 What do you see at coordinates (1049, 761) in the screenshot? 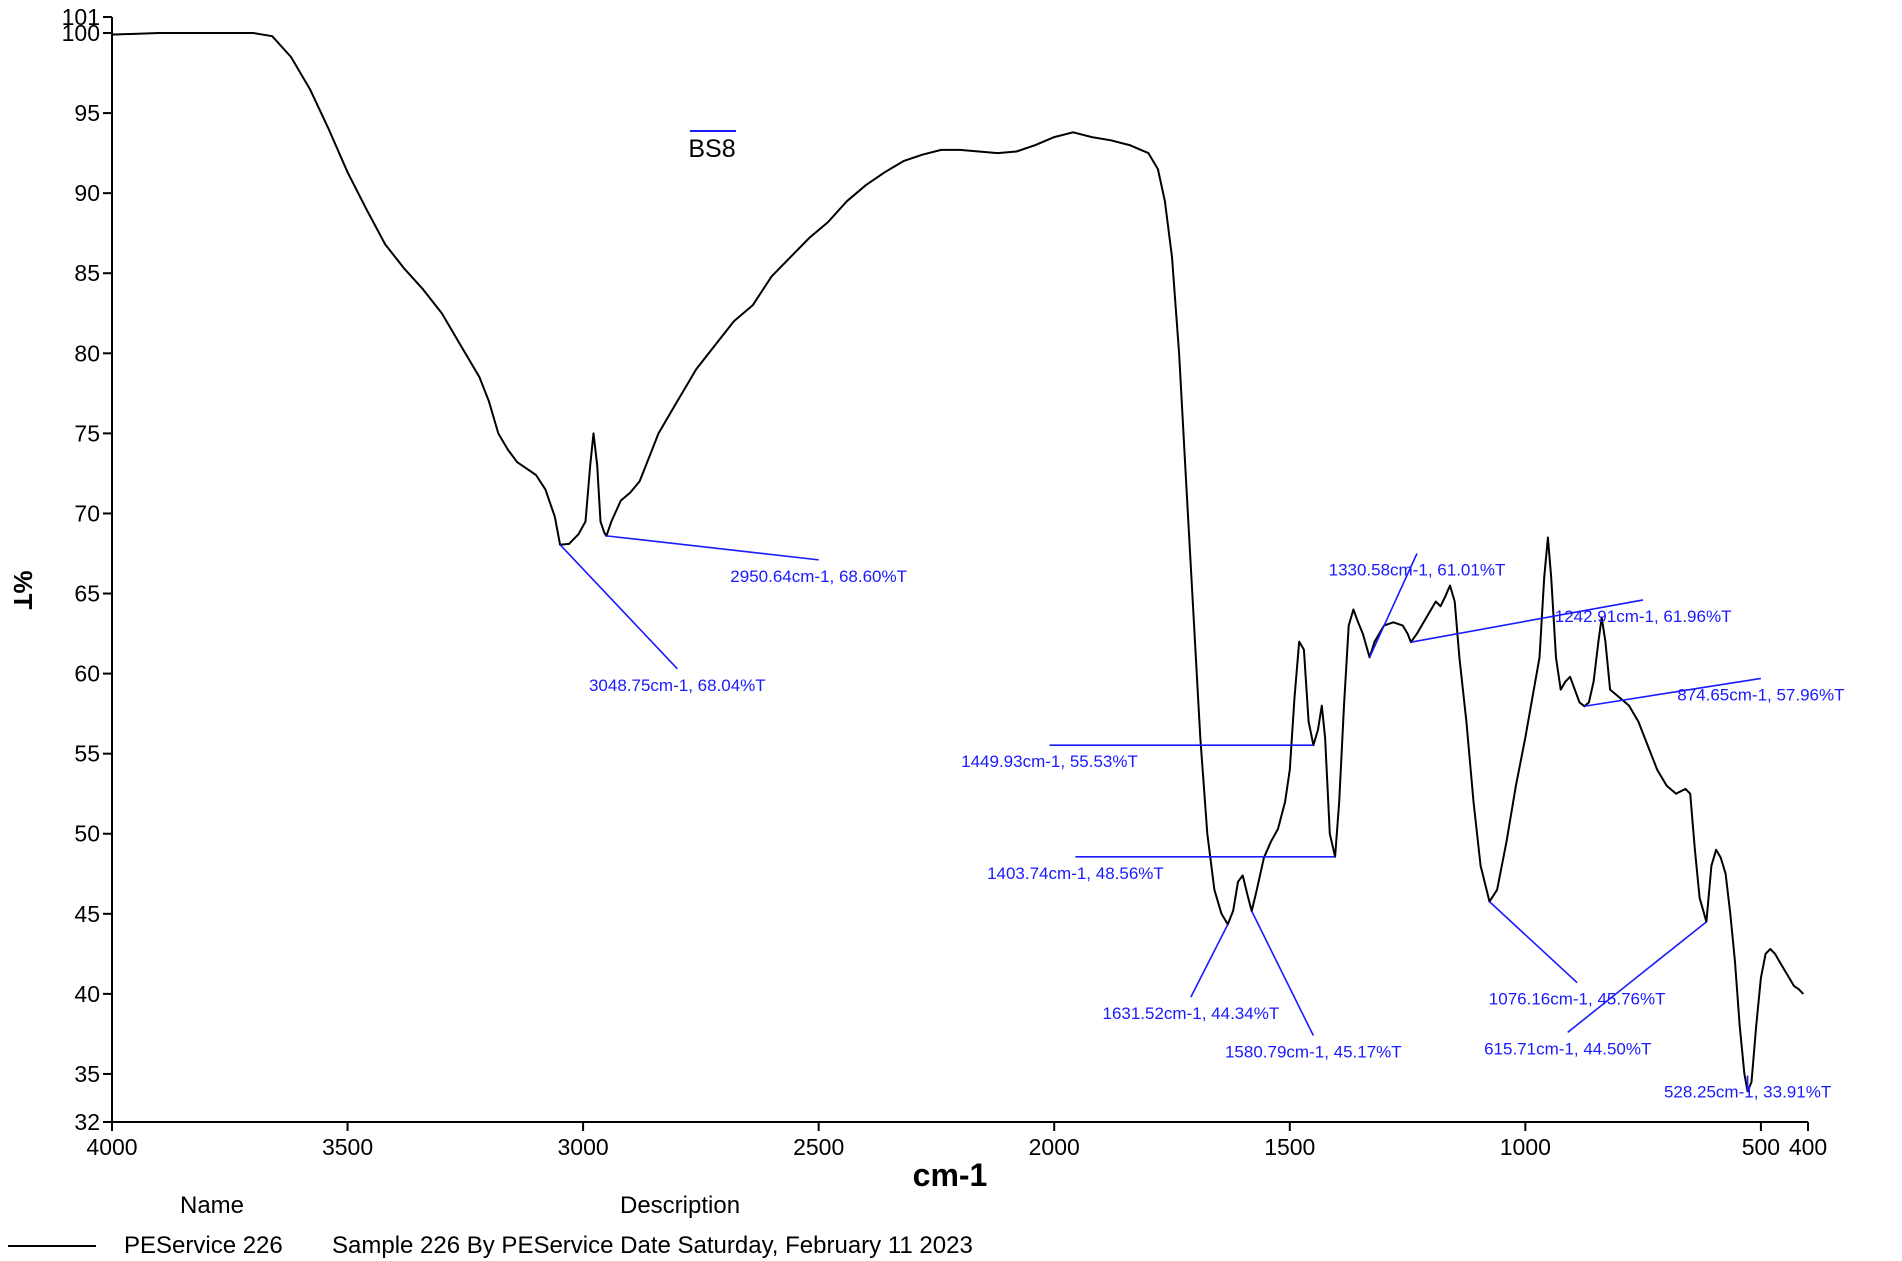
I see `peak-label: 1449.93cm-1, 55.53%T` at bounding box center [1049, 761].